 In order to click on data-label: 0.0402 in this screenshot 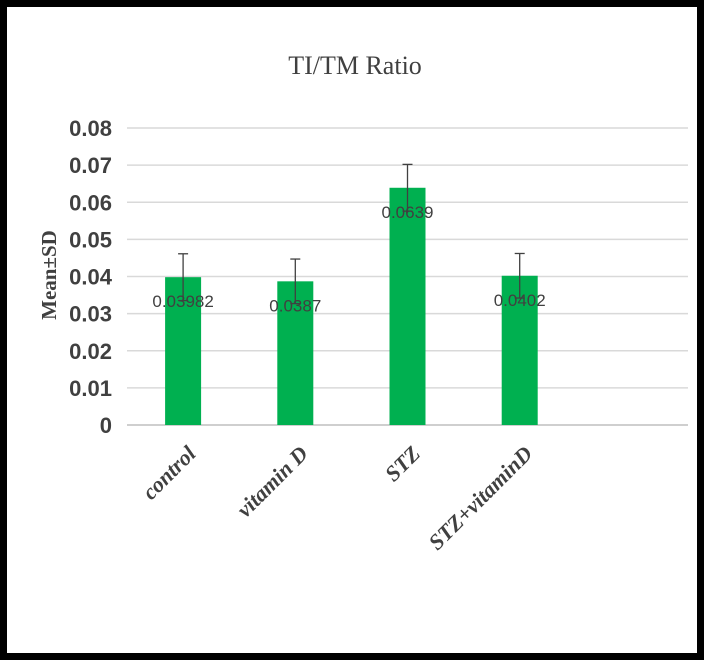, I will do `click(520, 300)`.